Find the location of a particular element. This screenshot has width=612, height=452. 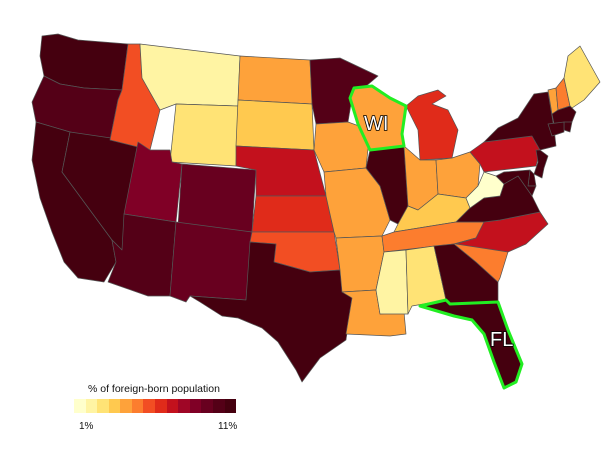

state-ct is located at coordinates (556, 129).